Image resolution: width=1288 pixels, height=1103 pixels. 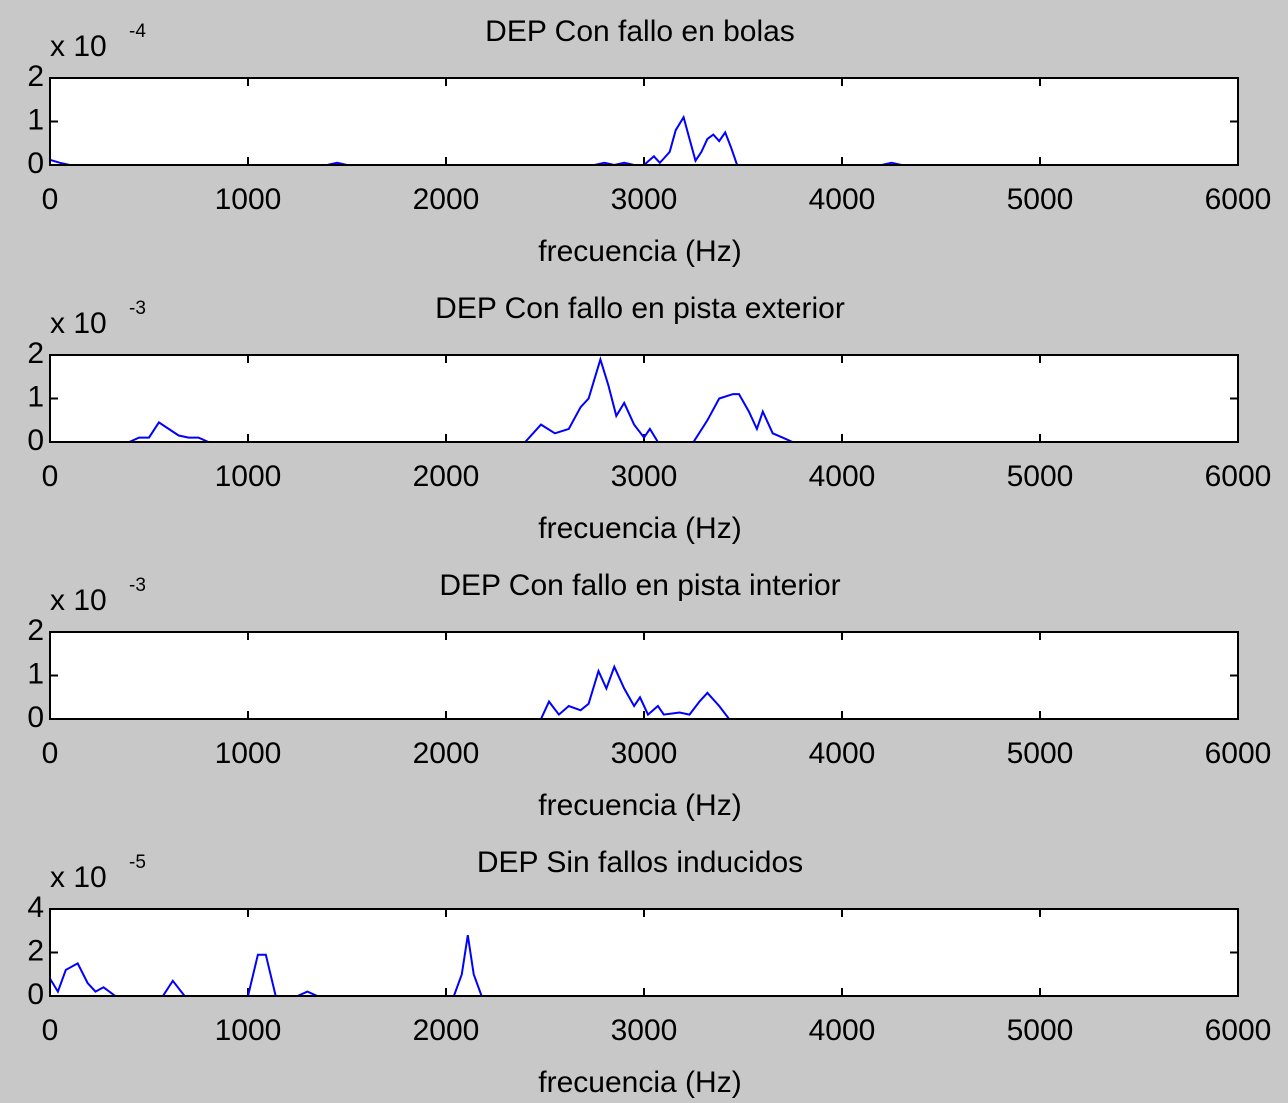 What do you see at coordinates (137, 31) in the screenshot?
I see `y-multiplier-exponent: -4` at bounding box center [137, 31].